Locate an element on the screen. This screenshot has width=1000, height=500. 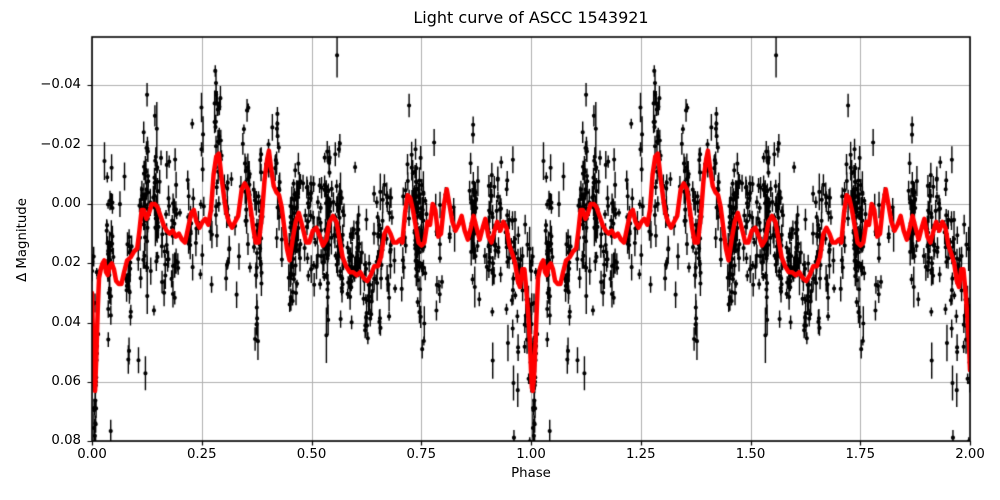
x-tick-label: 0.00 is located at coordinates (92, 454).